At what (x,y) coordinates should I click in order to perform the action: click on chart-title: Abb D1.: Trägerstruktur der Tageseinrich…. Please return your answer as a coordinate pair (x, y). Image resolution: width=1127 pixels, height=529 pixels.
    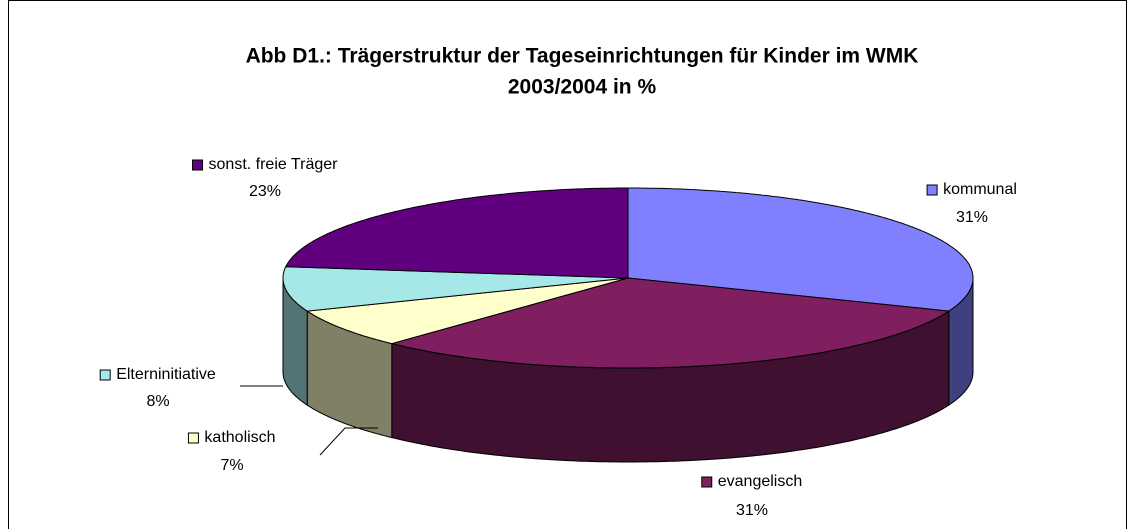
    Looking at the image, I should click on (582, 56).